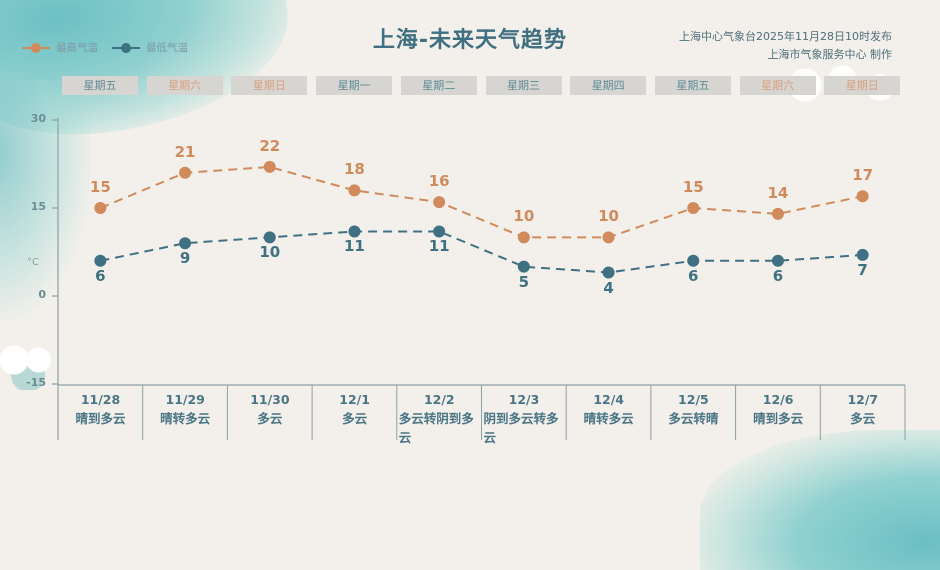 This screenshot has height=570, width=940. What do you see at coordinates (100, 399) in the screenshot?
I see `date-label: 11/28` at bounding box center [100, 399].